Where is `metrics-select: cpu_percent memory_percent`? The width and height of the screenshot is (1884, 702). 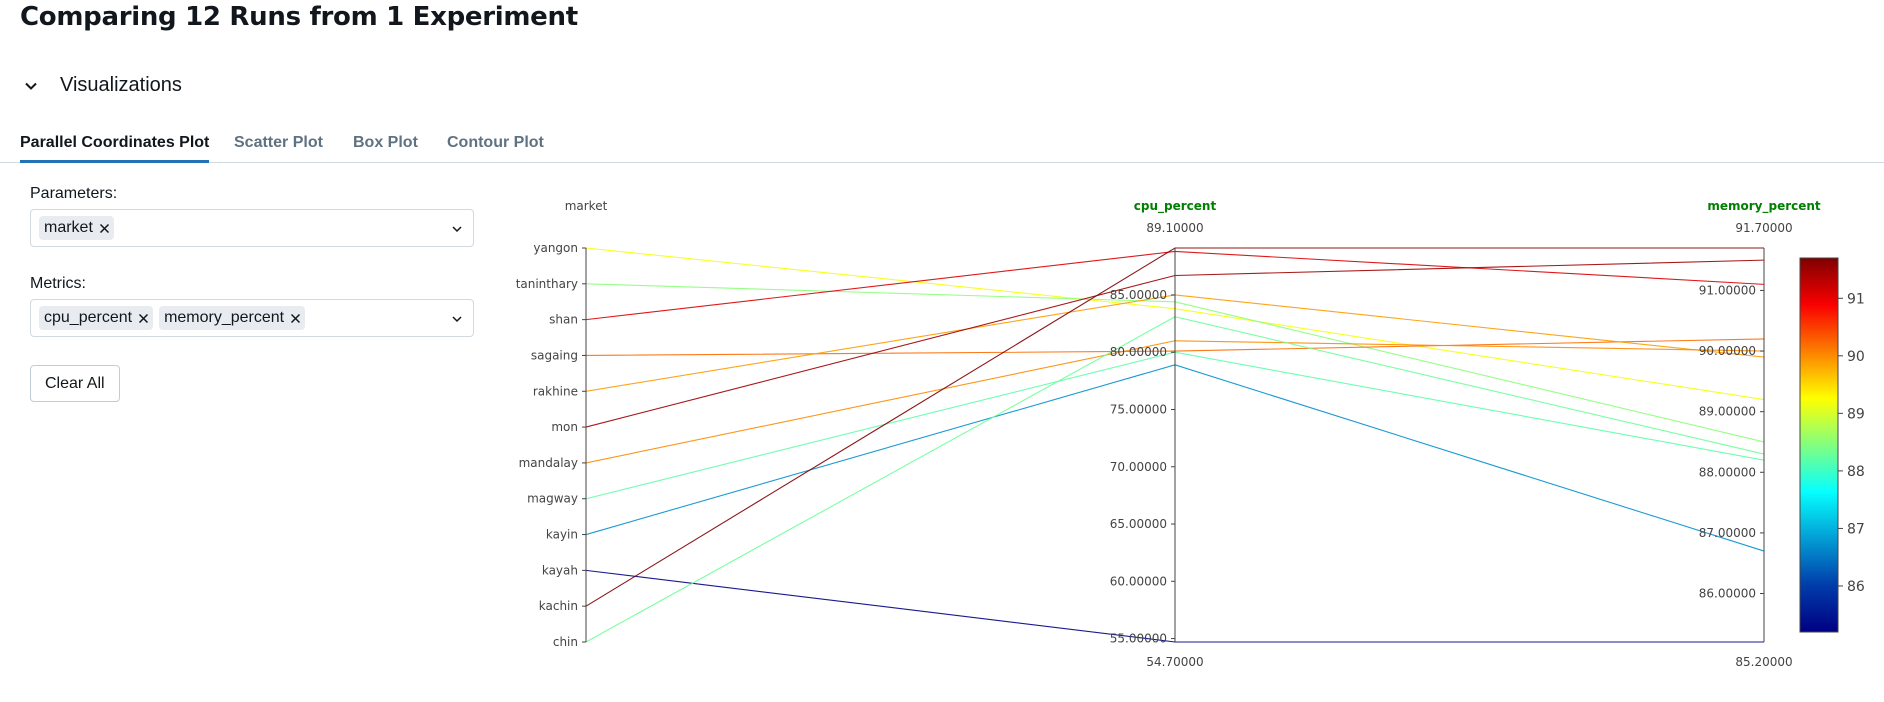 metrics-select: cpu_percent memory_percent is located at coordinates (252, 318).